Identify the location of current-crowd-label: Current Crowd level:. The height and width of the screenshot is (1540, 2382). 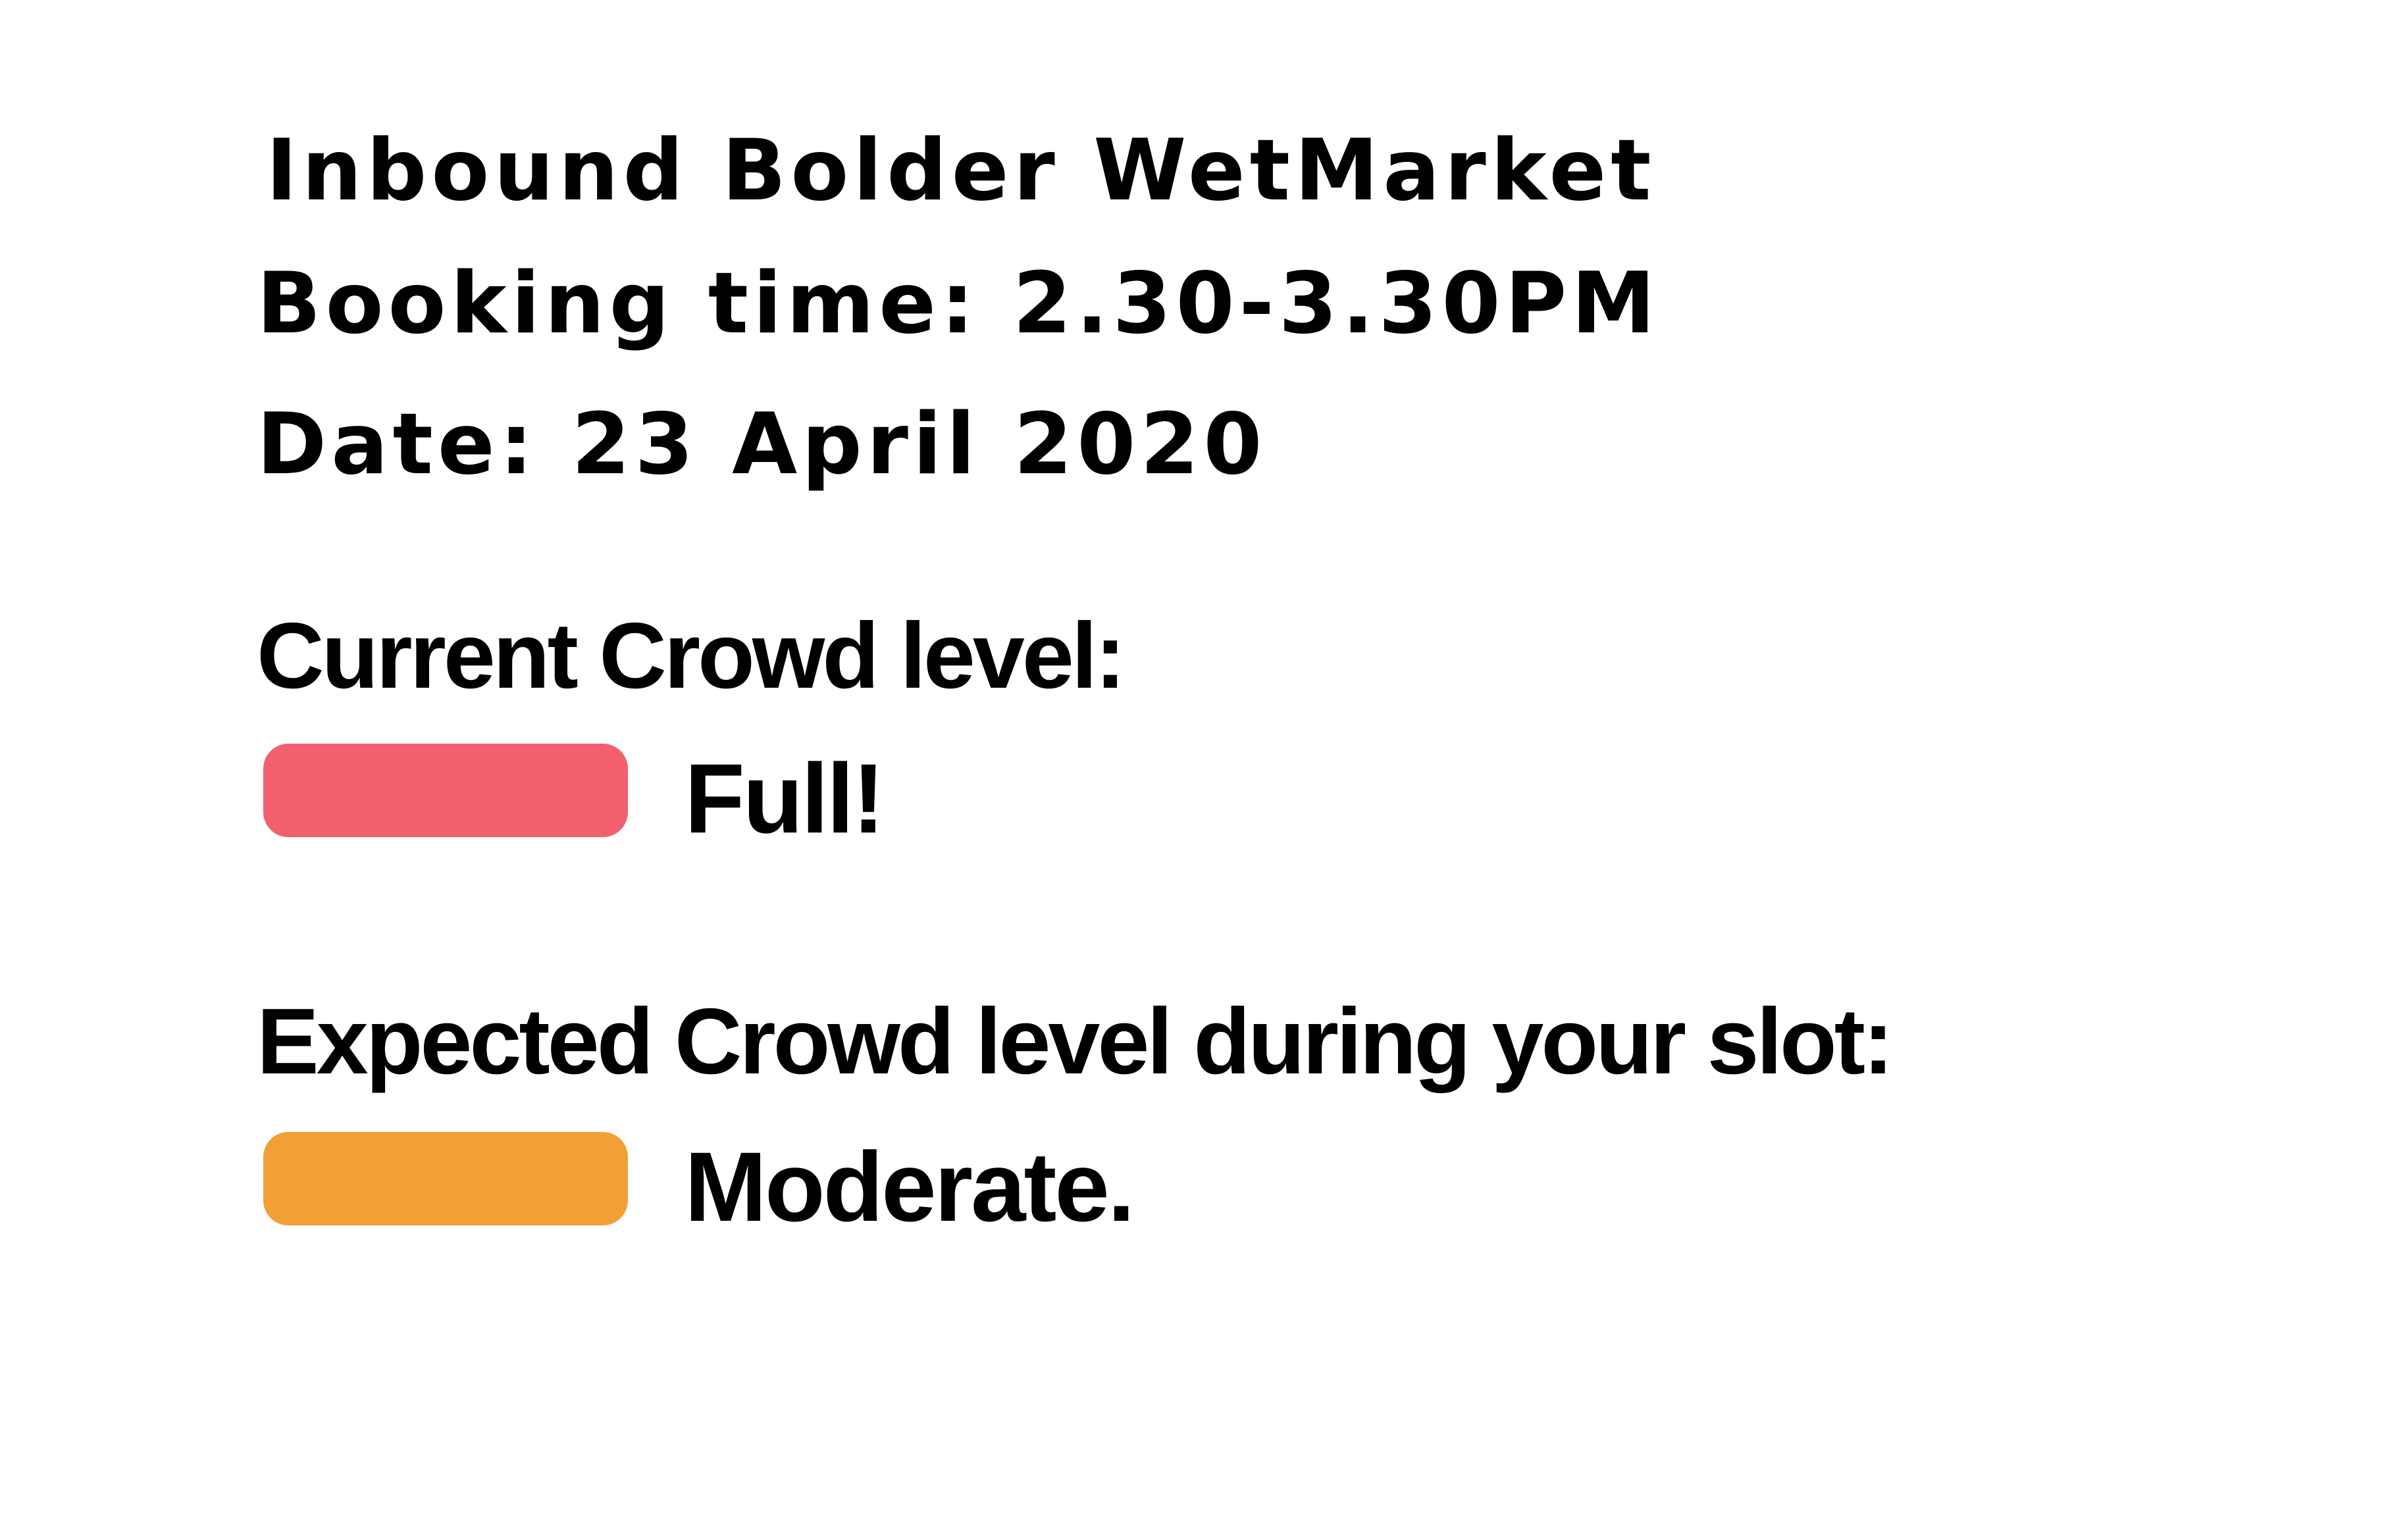
(692, 655).